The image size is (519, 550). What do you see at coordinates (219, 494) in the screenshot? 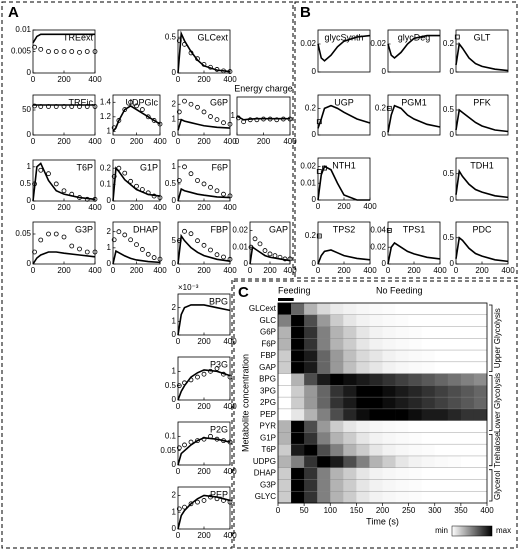
I see `subplot-title: PEP` at bounding box center [219, 494].